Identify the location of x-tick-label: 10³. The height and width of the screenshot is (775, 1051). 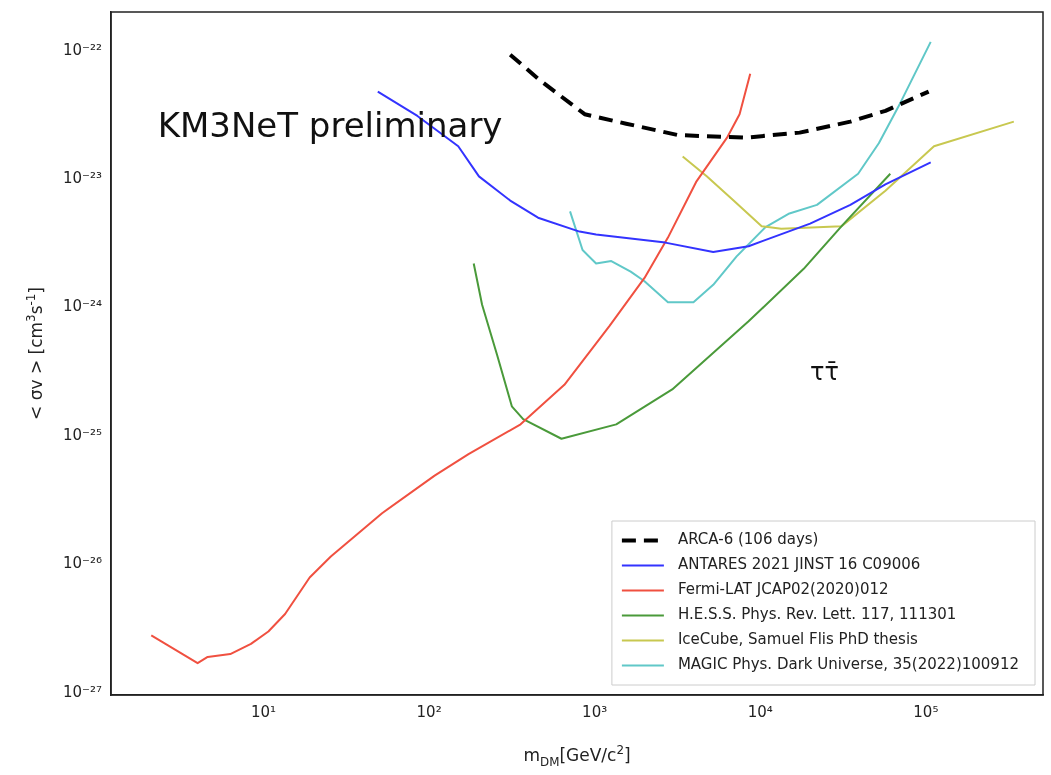
(595, 711).